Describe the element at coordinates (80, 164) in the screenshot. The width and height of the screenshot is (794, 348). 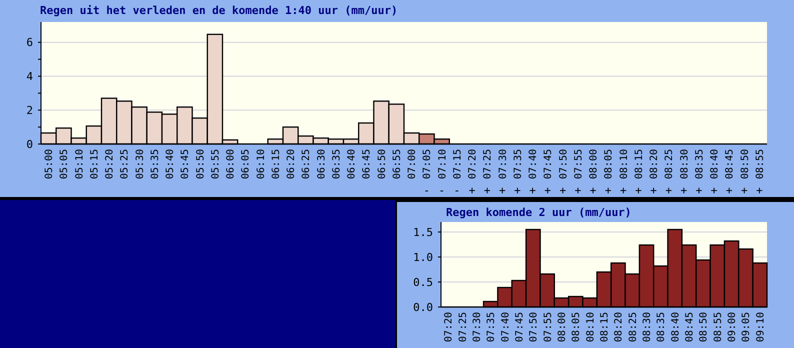
I see `x-tick-label: 05:10` at that location.